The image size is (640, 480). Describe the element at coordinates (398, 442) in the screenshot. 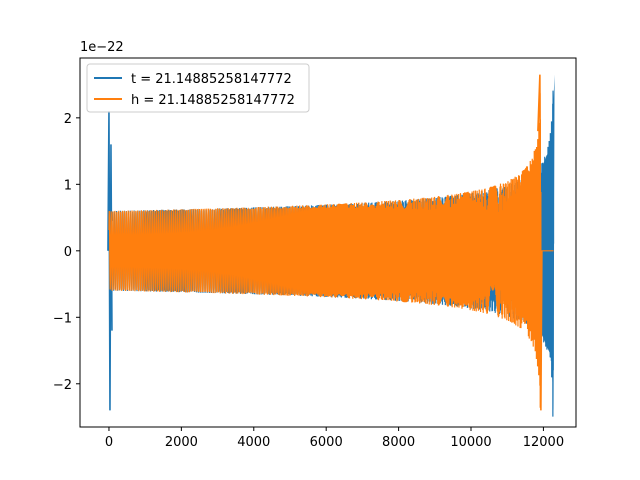

I see `x-tick-label: 8000` at that location.